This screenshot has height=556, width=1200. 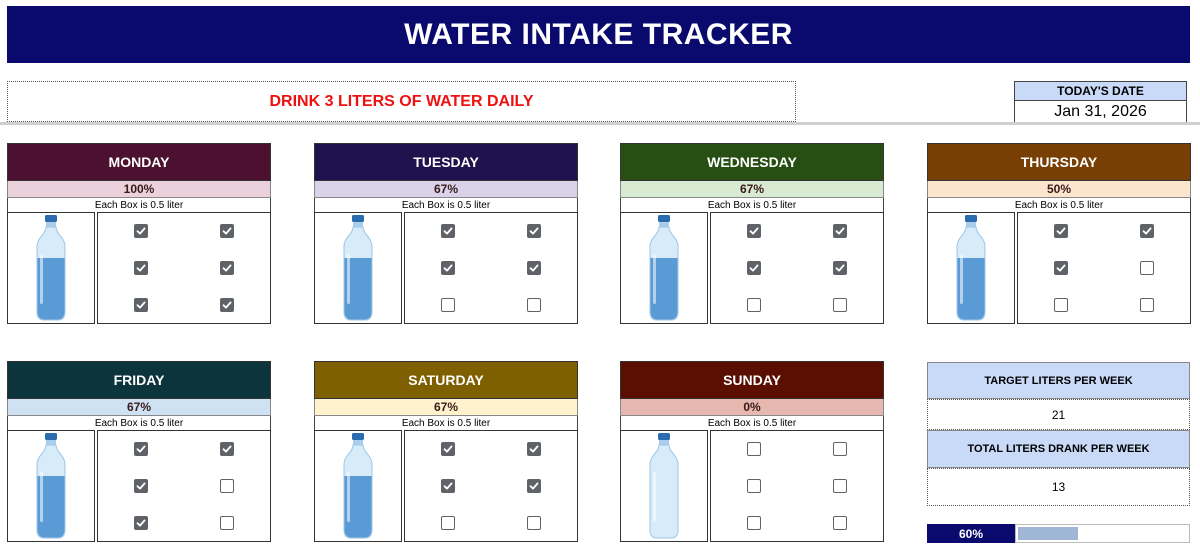 What do you see at coordinates (1058, 487) in the screenshot?
I see `total-liters-value: 13` at bounding box center [1058, 487].